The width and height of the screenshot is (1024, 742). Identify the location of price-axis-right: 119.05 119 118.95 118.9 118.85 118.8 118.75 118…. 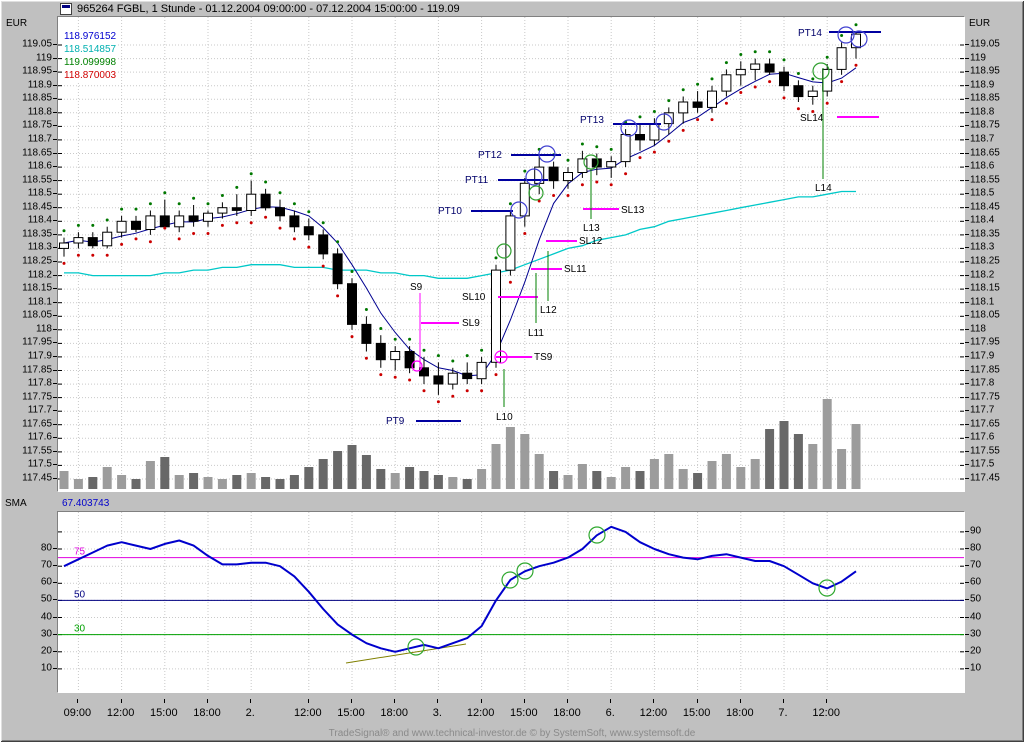
(993, 254).